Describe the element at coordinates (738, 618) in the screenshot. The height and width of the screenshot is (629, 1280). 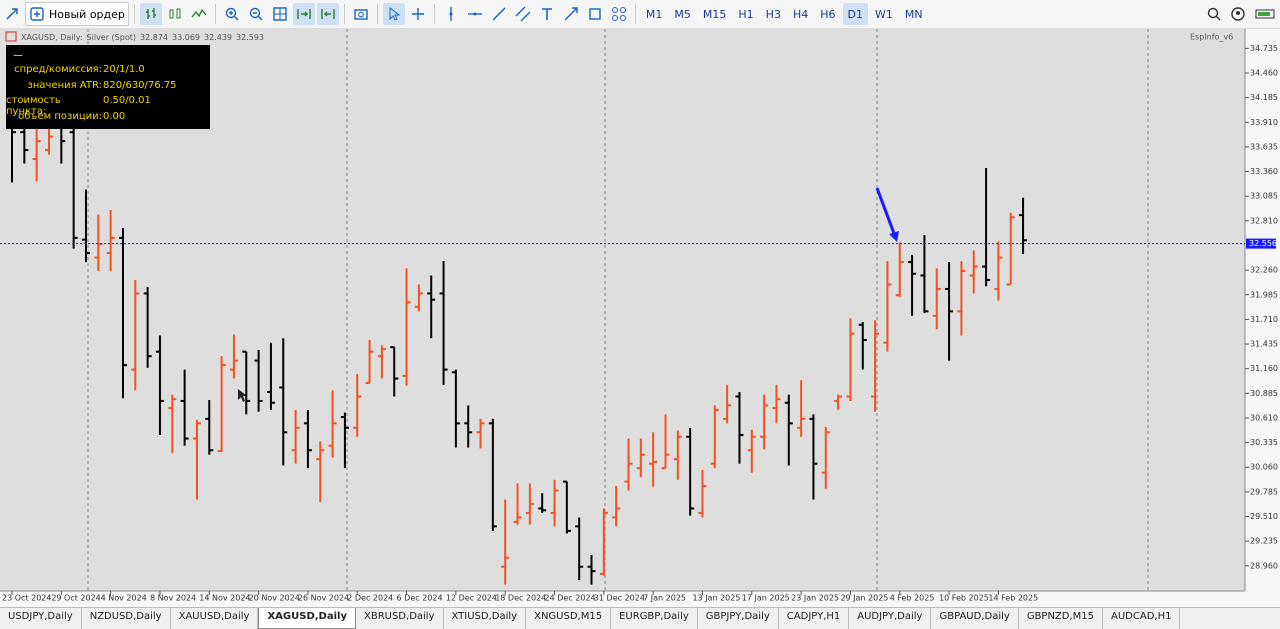
I see `chart-tab: GBPJPY,Daily` at that location.